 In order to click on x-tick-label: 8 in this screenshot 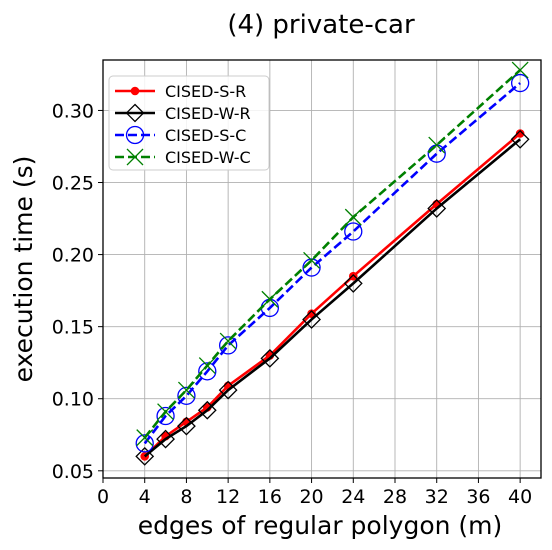, I will do `click(186, 497)`.